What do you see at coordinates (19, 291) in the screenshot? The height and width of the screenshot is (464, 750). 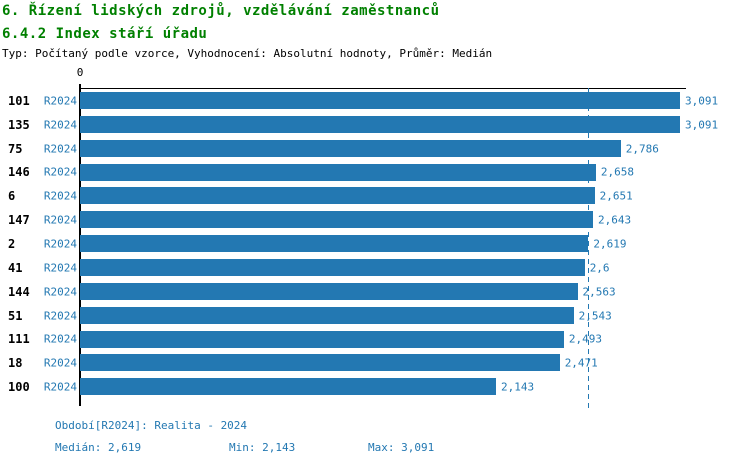 I see `category-label: 144` at bounding box center [19, 291].